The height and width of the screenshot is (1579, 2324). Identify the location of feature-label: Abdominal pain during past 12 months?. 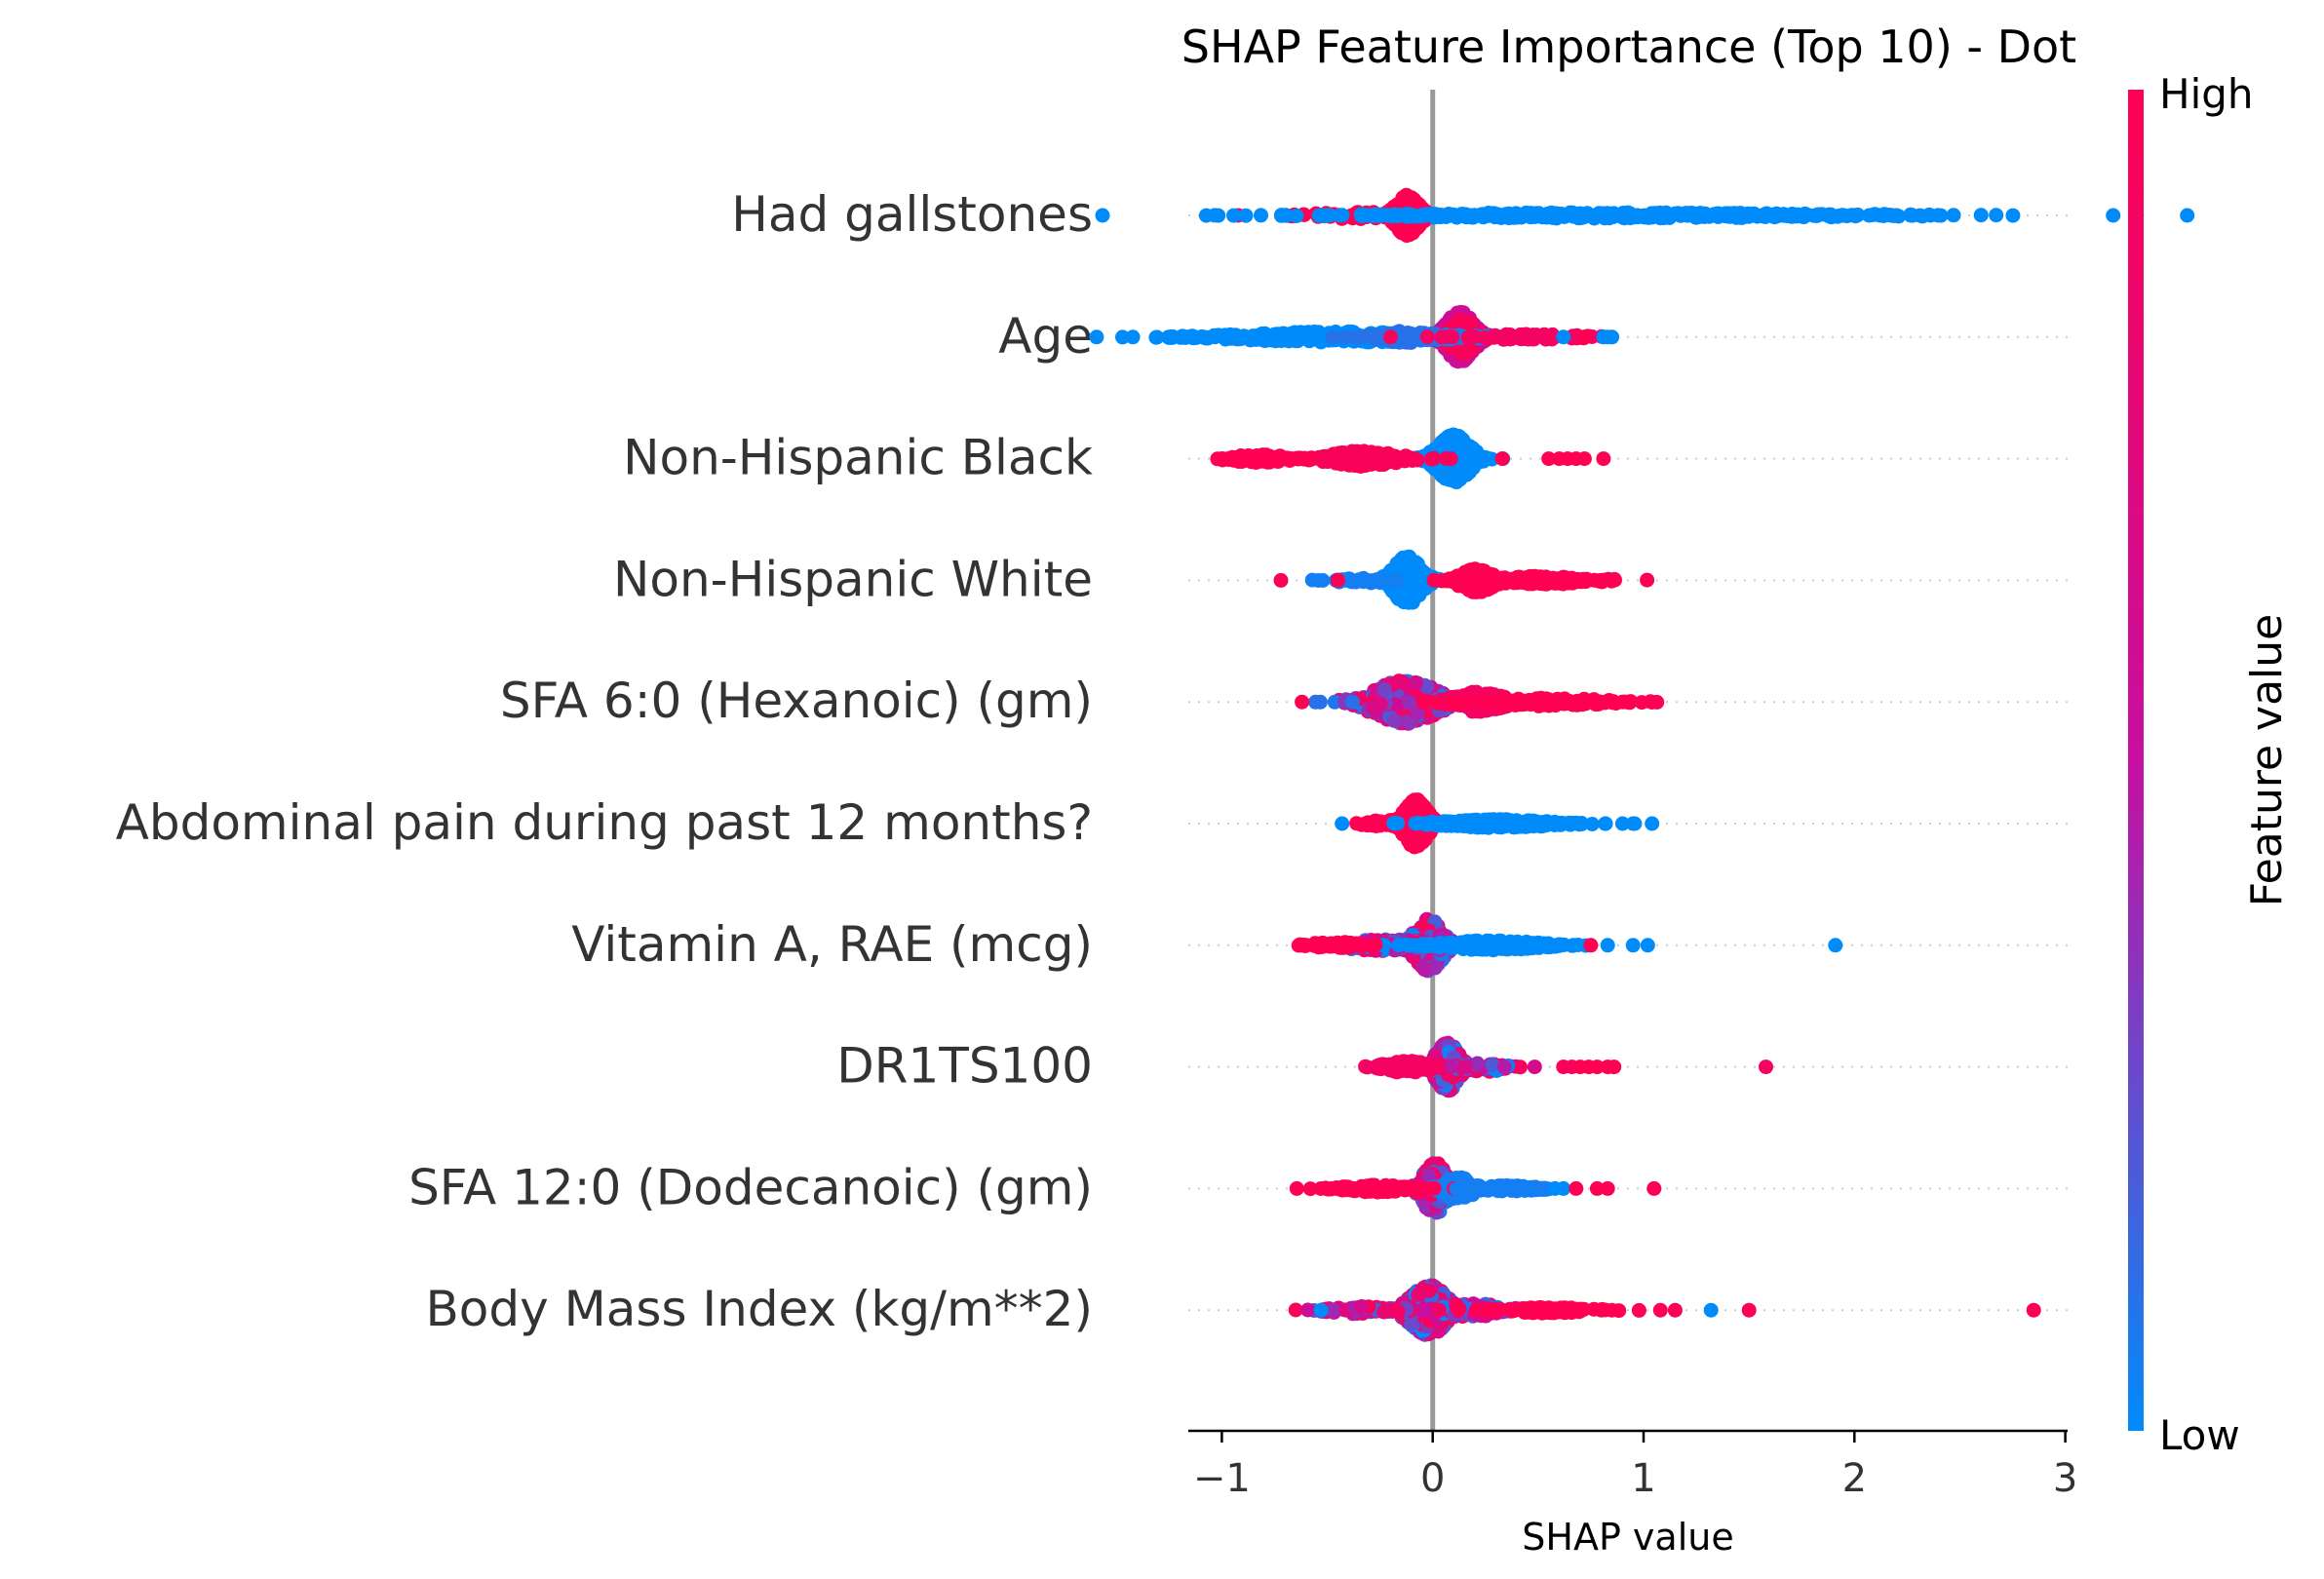
(604, 822).